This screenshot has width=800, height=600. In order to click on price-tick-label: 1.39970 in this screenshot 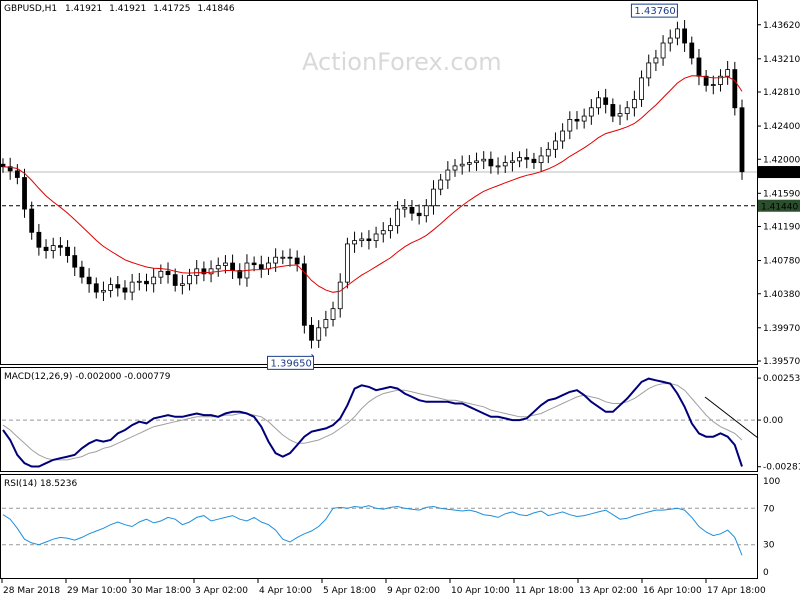, I will do `click(781, 329)`.